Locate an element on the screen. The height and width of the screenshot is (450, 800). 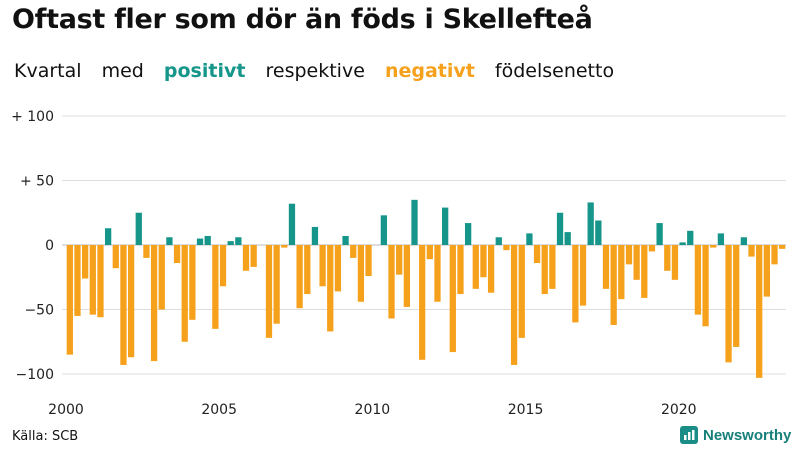
subtitle-negative: negativt is located at coordinates (429, 71).